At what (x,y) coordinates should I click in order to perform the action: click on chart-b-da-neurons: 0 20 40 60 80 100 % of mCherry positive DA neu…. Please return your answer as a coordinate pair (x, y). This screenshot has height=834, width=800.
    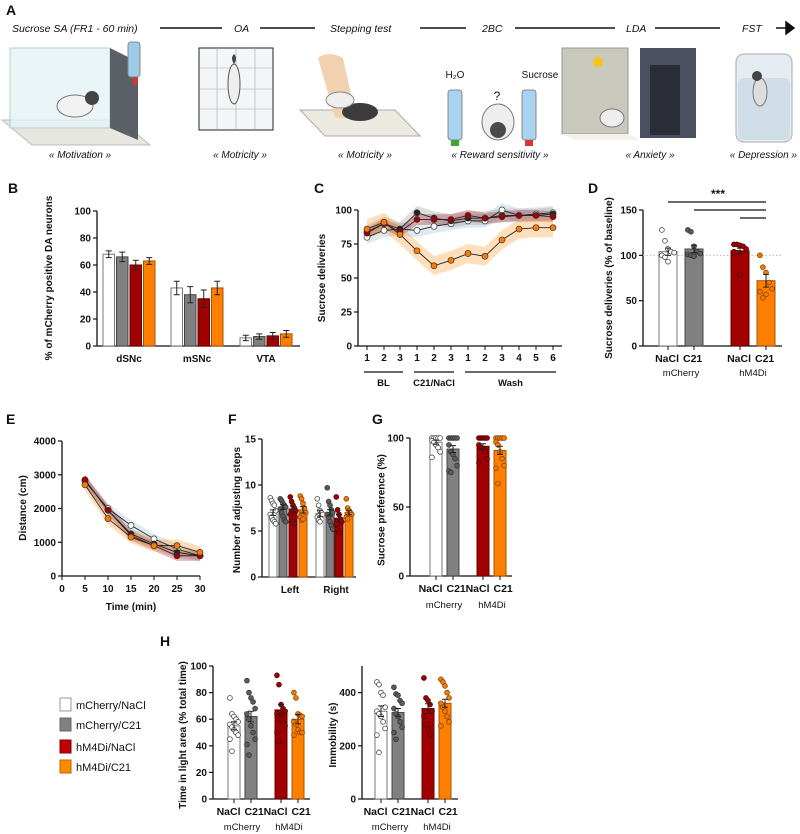
    Looking at the image, I should click on (172, 280).